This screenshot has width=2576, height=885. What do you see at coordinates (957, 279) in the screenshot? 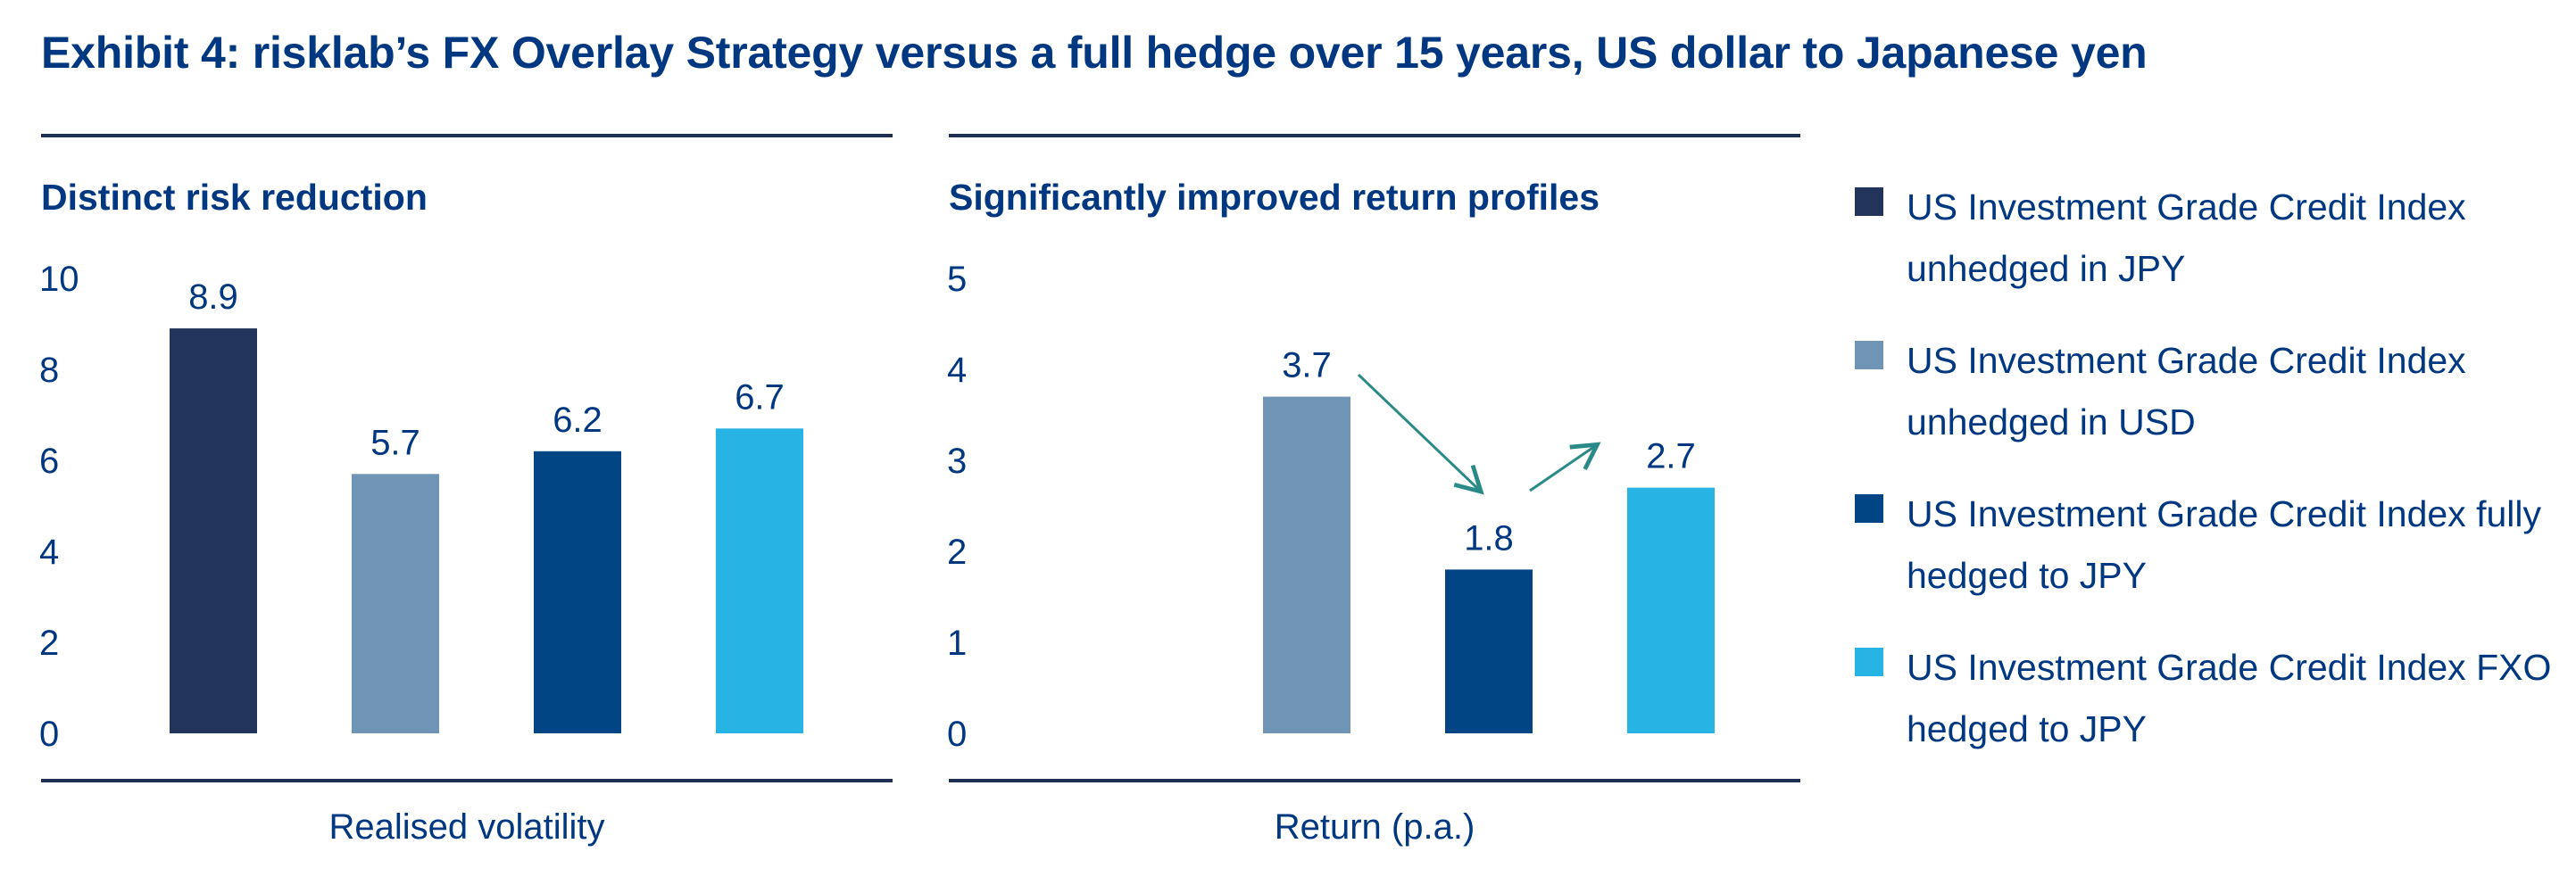
I see `y-tick-label: 5` at bounding box center [957, 279].